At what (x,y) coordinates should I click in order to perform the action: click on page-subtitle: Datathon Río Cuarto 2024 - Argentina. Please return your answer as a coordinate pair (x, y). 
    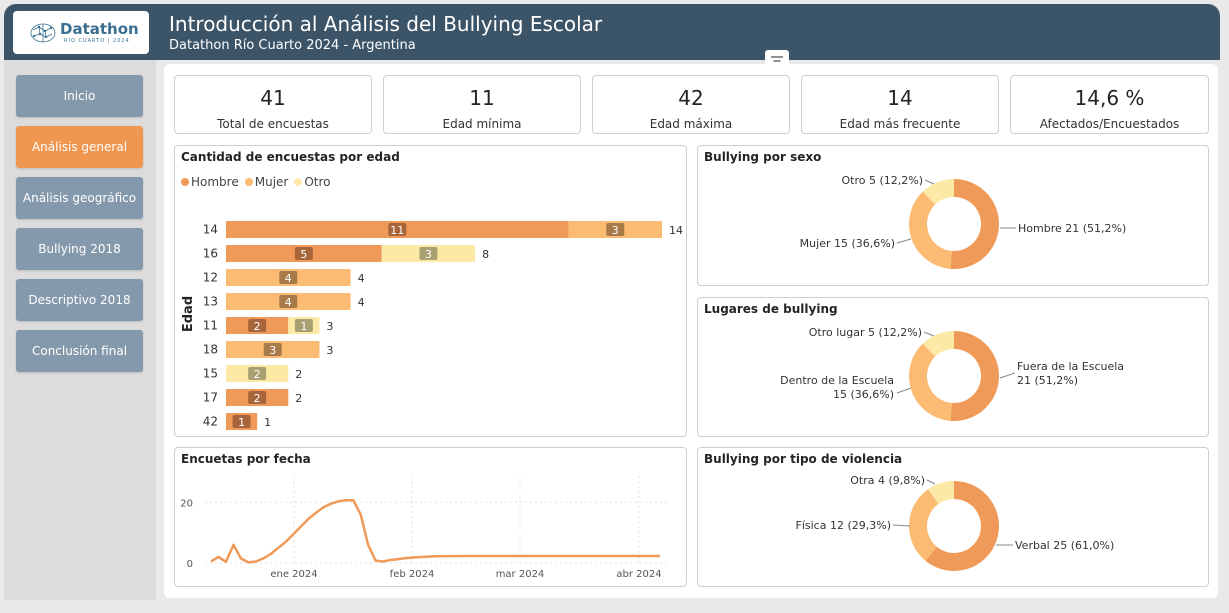
    Looking at the image, I should click on (292, 45).